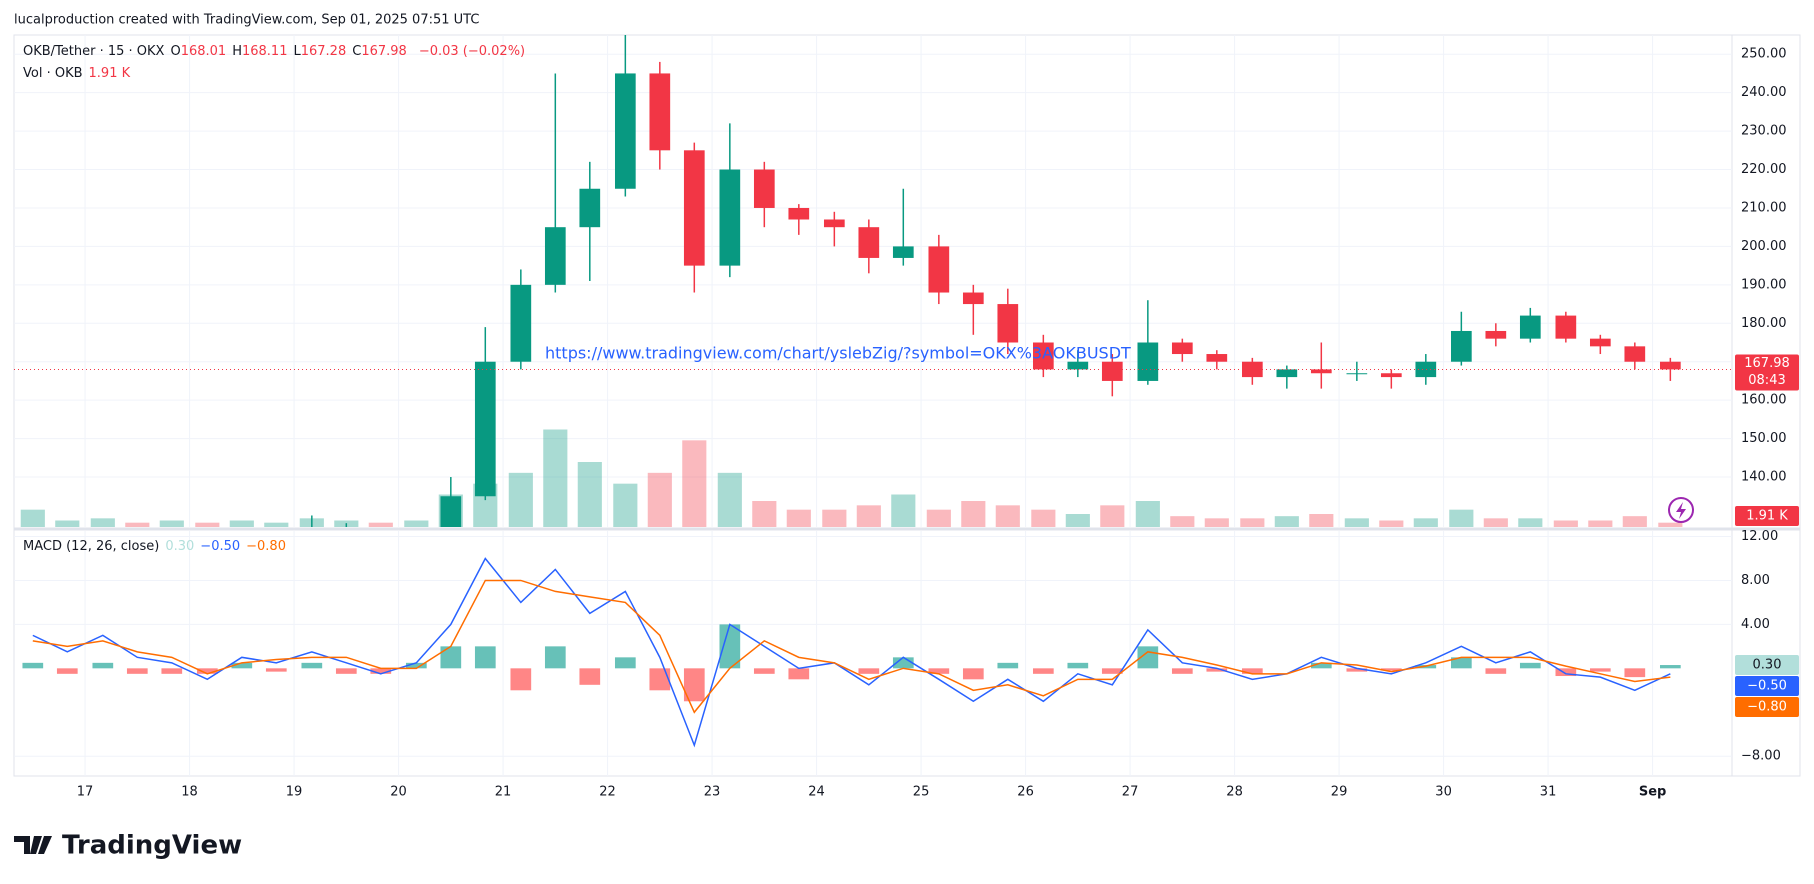 Image resolution: width=1814 pixels, height=884 pixels. What do you see at coordinates (503, 792) in the screenshot?
I see `x-tick-label: 21` at bounding box center [503, 792].